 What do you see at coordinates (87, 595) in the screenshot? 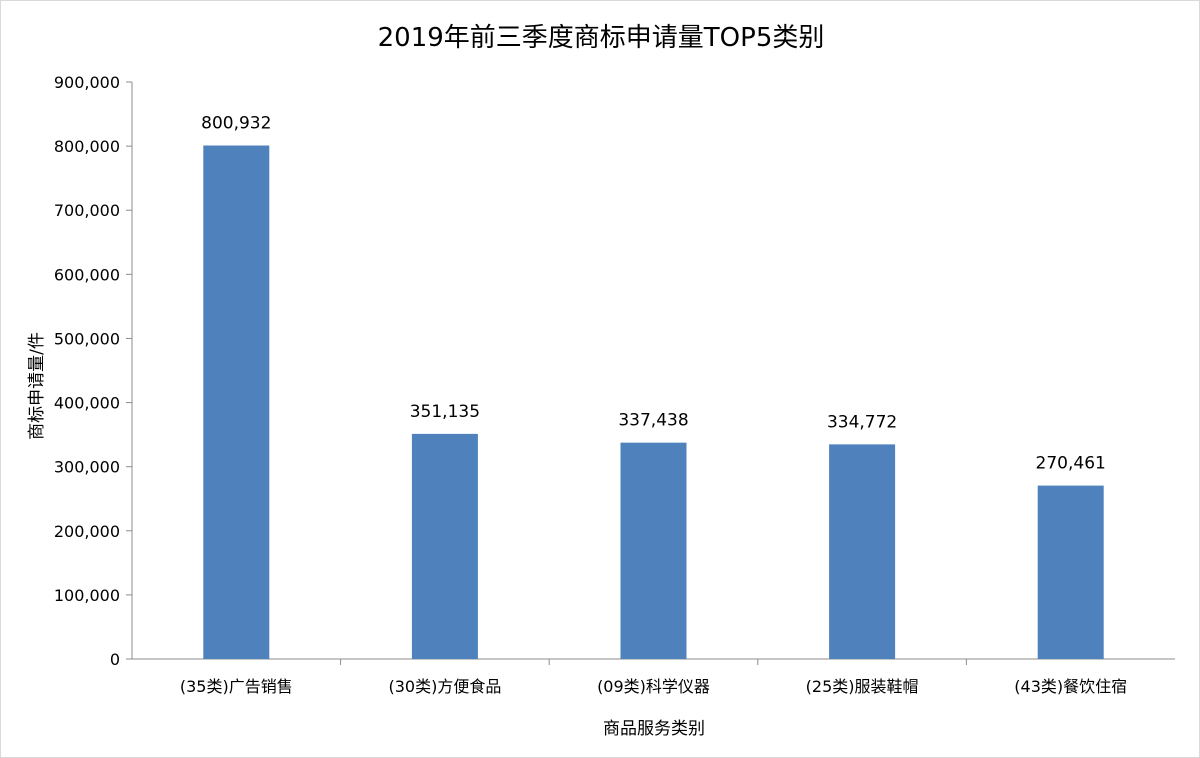
I see `y-tick-label: 100,000` at bounding box center [87, 595].